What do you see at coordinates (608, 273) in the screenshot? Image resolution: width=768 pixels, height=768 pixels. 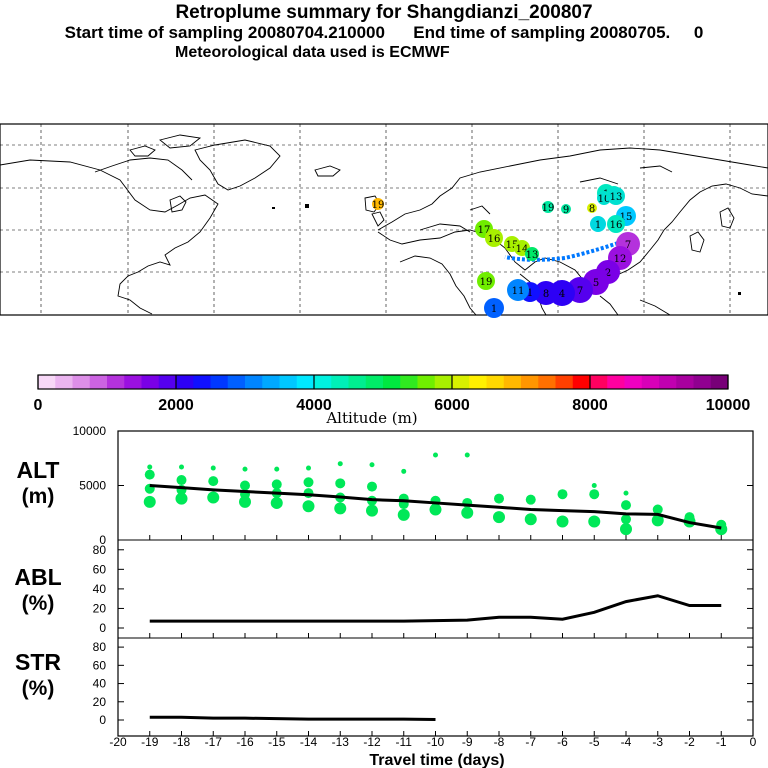 I see `trajectory-marker-label: 2` at bounding box center [608, 273].